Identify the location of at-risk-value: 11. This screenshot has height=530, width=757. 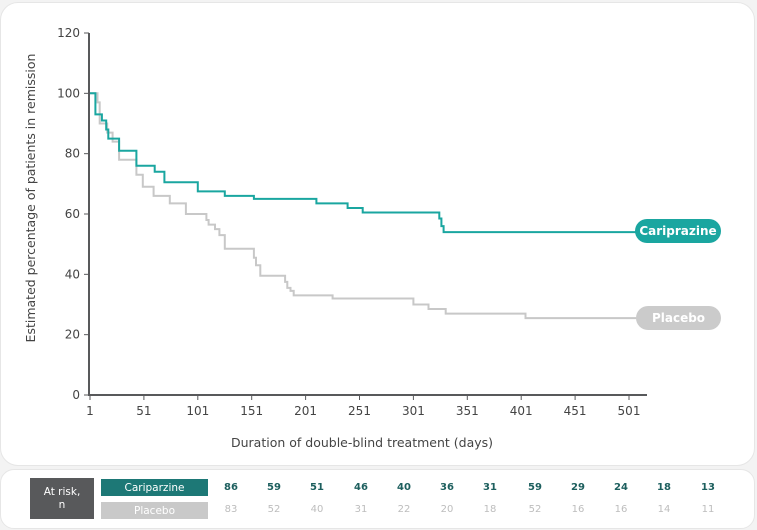
(708, 509).